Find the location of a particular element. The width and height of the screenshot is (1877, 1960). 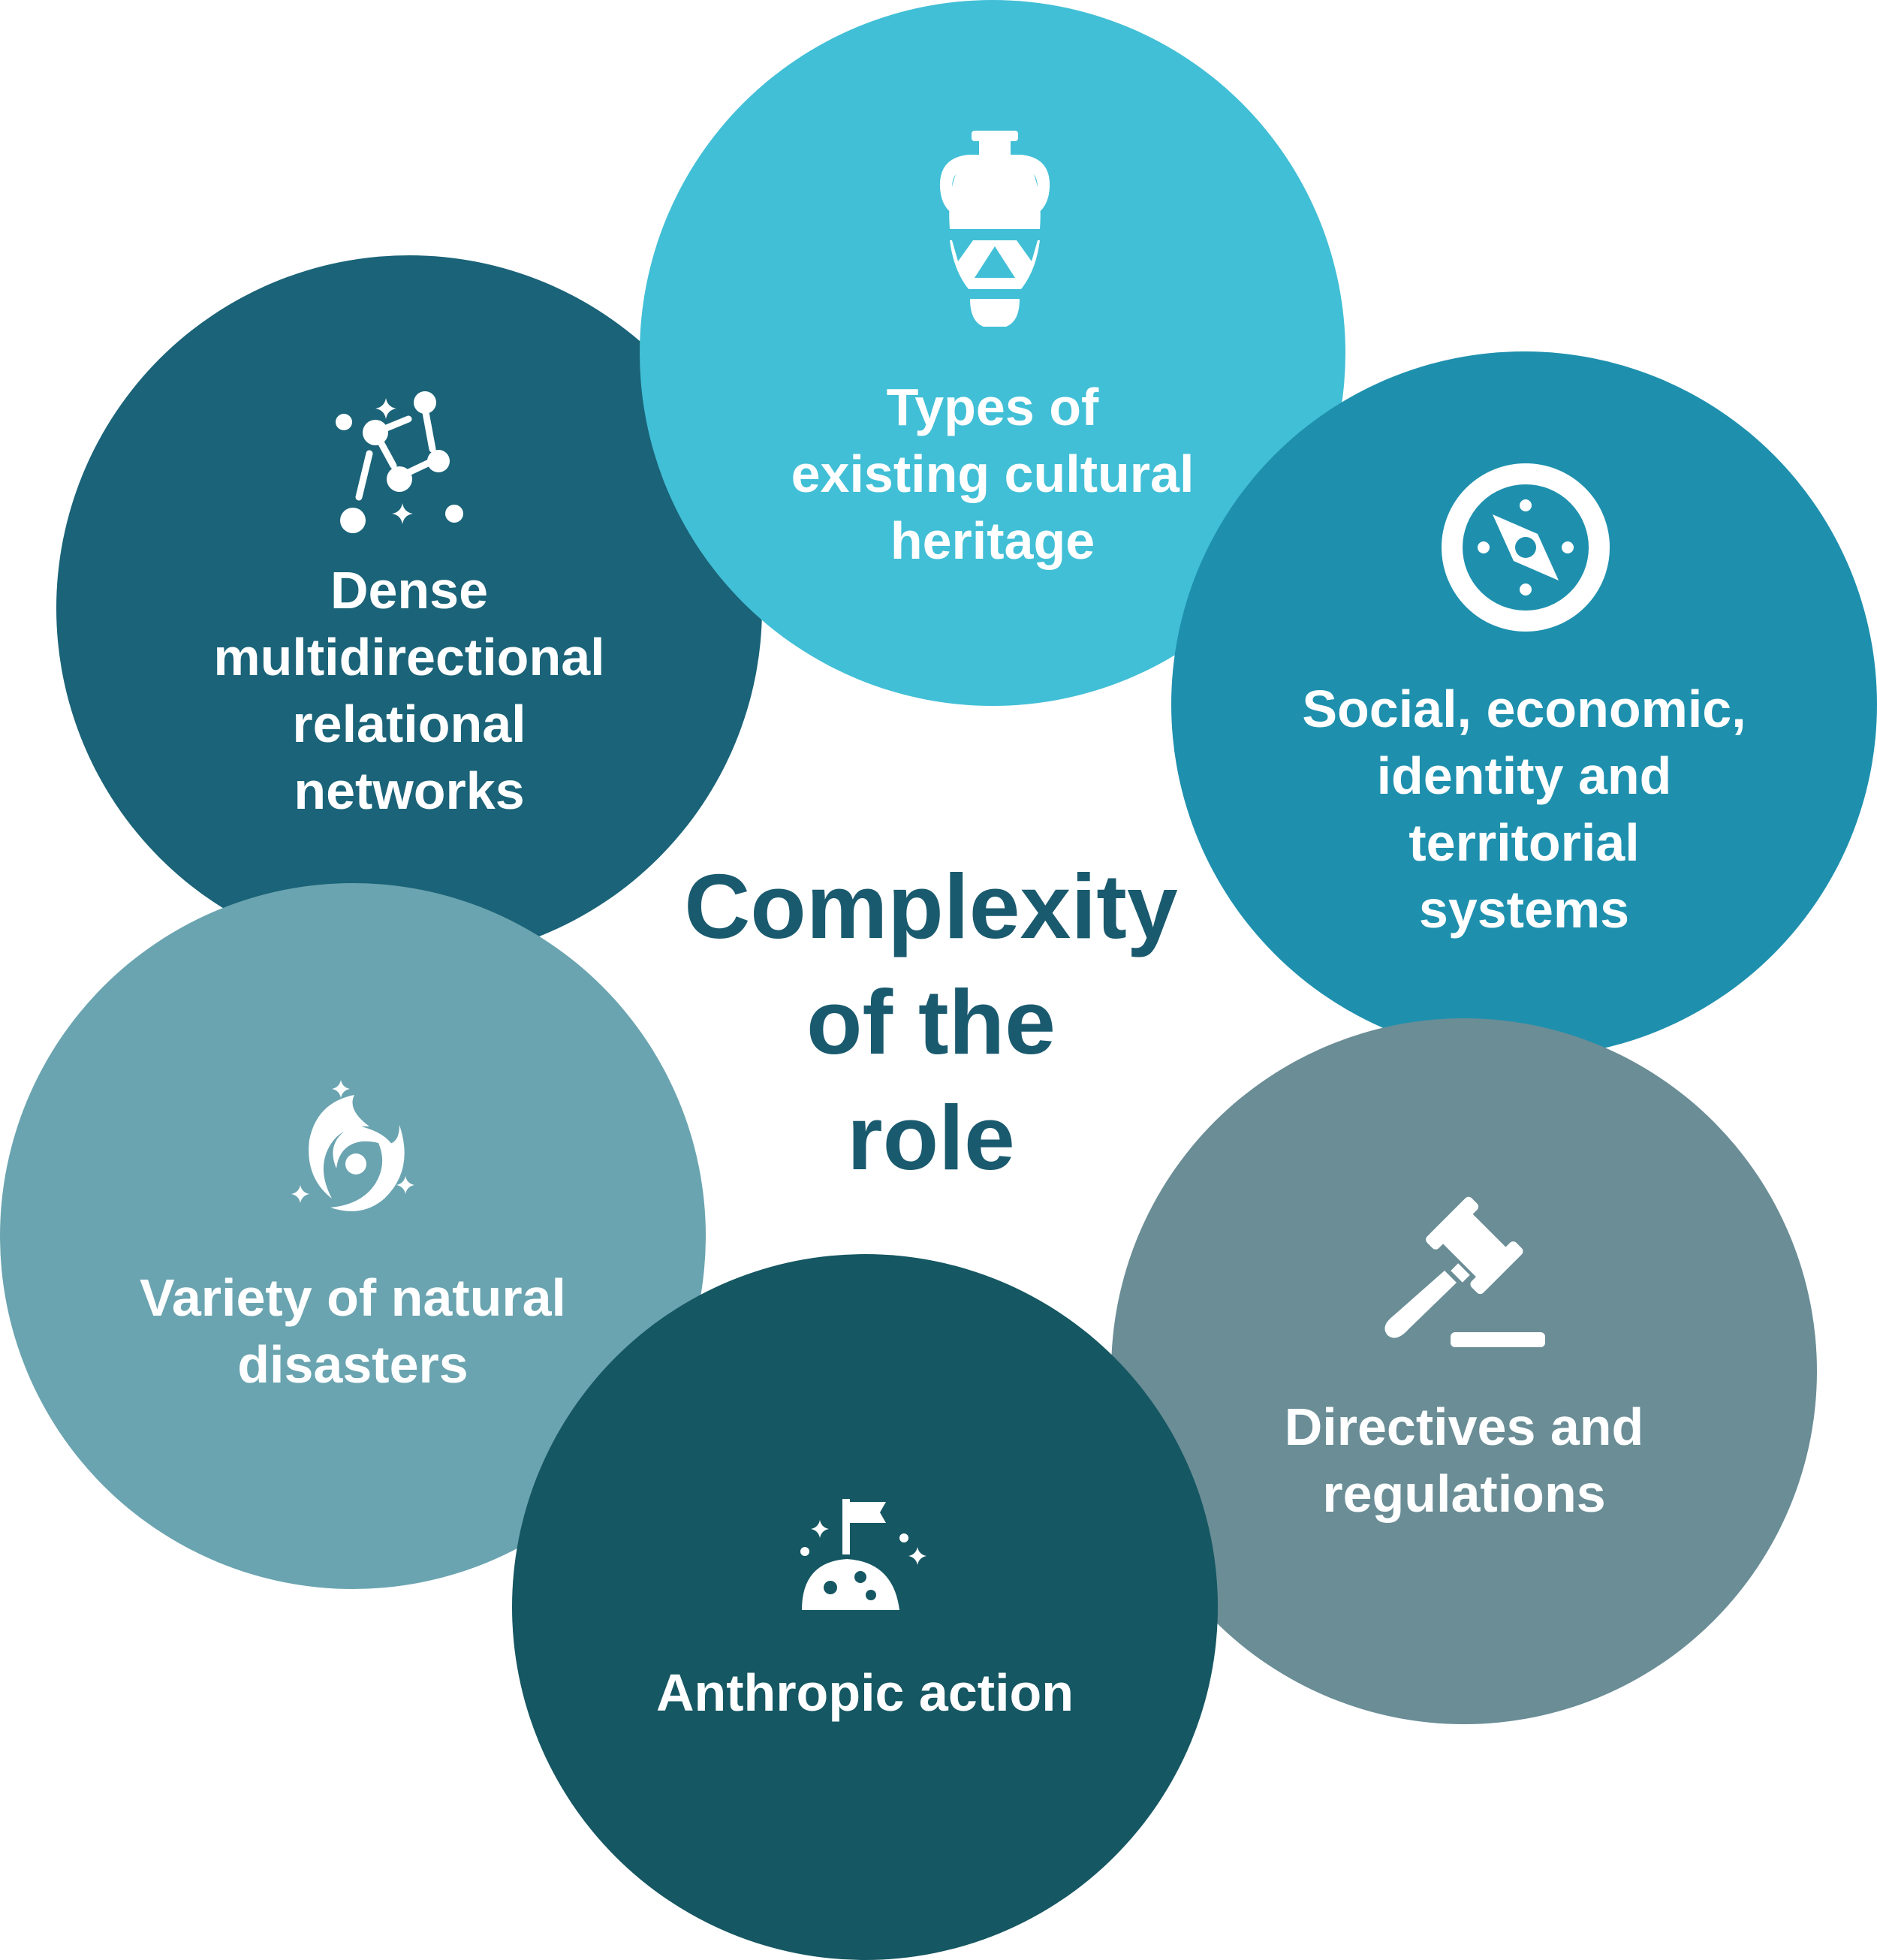

label-line: Dense is located at coordinates (409, 591).